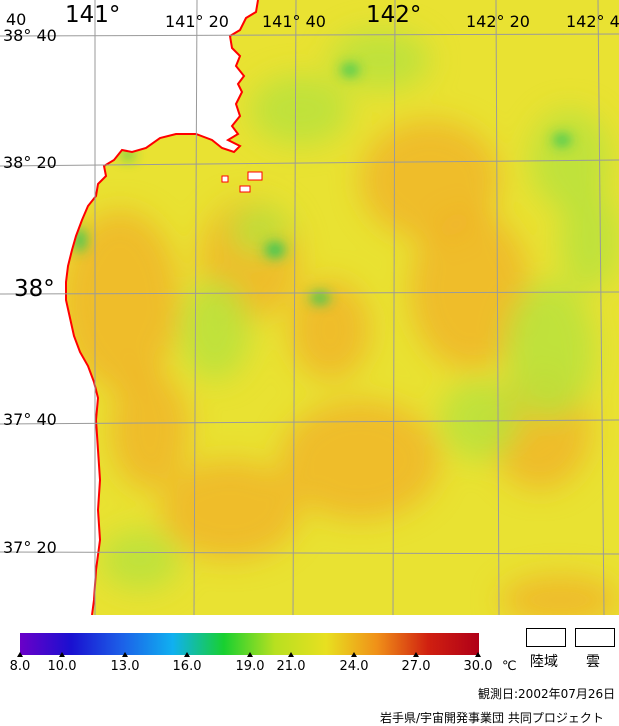 This screenshot has width=619, height=726. What do you see at coordinates (249, 644) in the screenshot?
I see `temperature-color-scale` at bounding box center [249, 644].